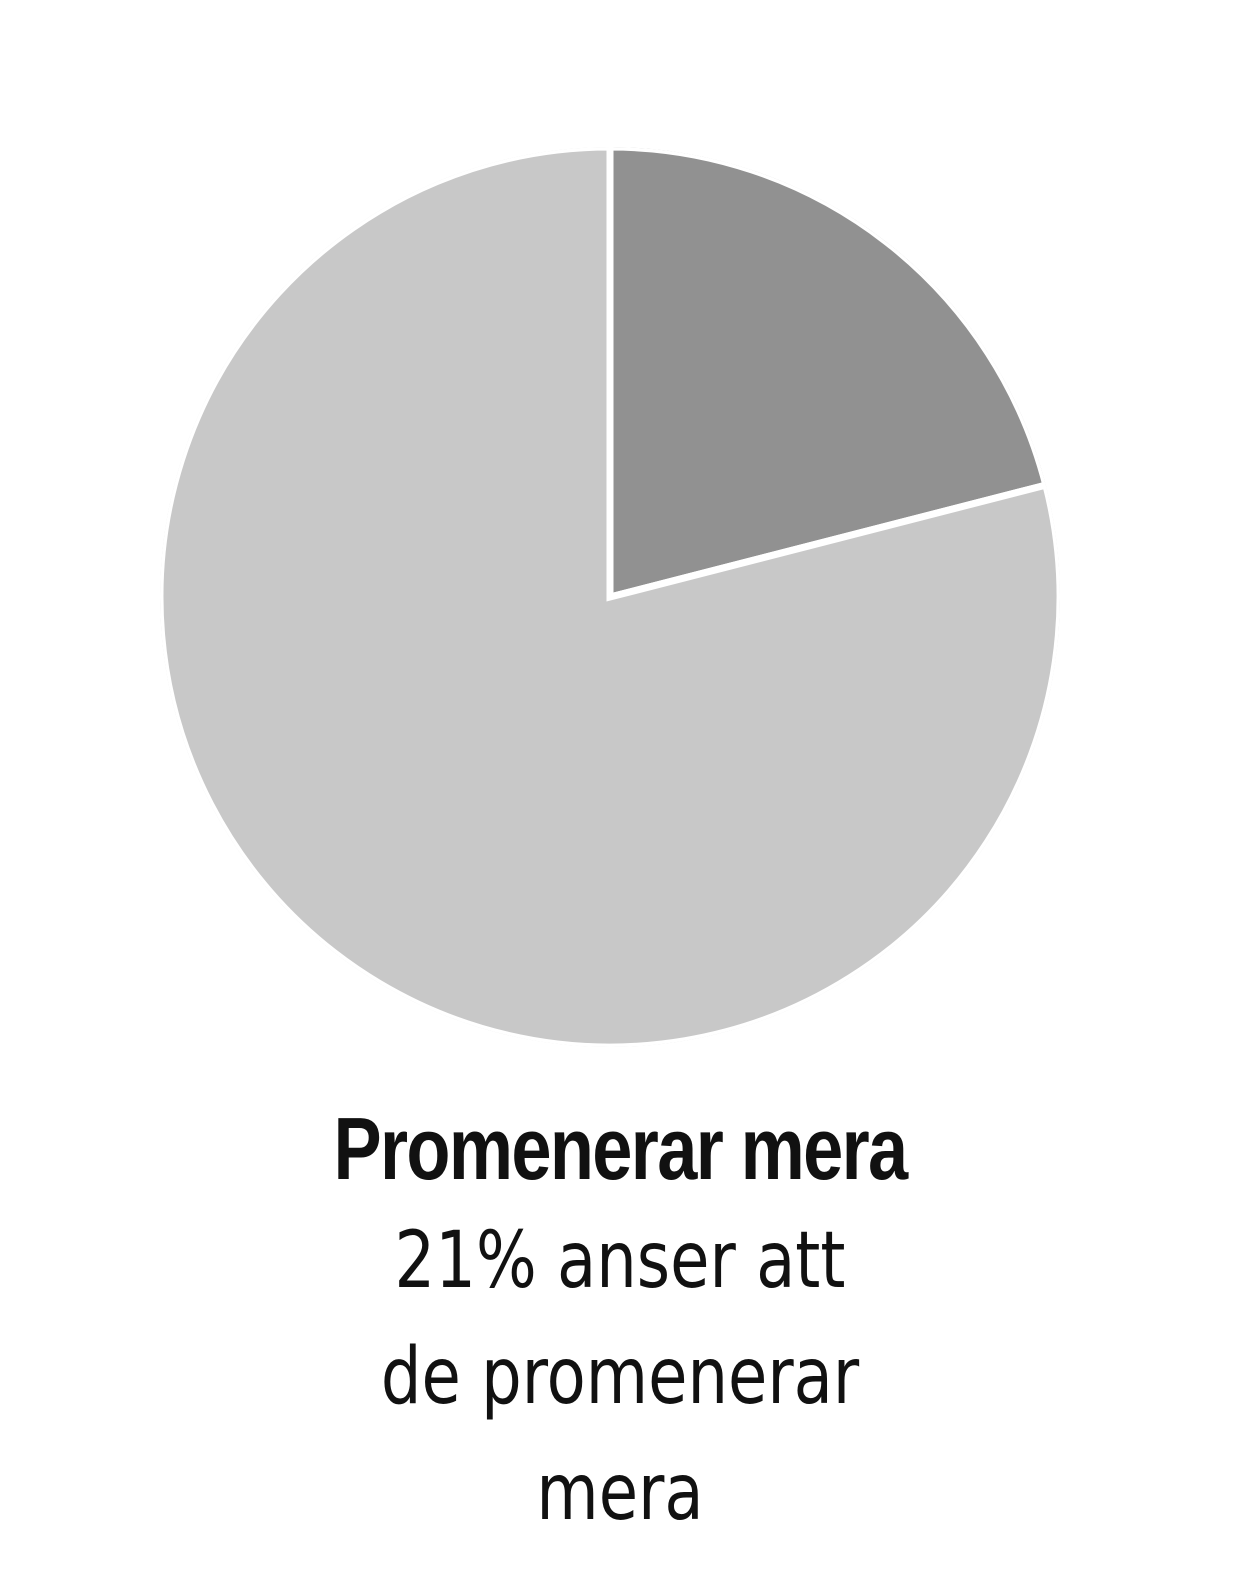 This screenshot has height=1594, width=1240. I want to click on caption-line-3: mera, so click(620, 1493).